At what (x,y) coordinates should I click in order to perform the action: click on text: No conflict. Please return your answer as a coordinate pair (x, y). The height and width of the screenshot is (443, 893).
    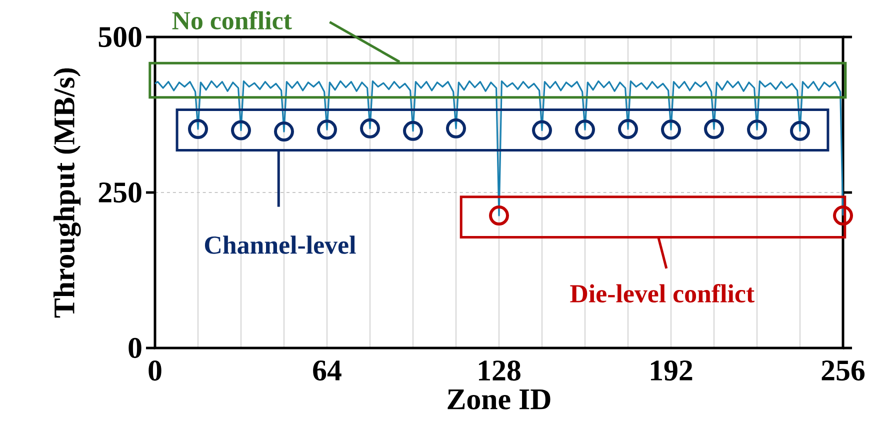
    Looking at the image, I should click on (232, 20).